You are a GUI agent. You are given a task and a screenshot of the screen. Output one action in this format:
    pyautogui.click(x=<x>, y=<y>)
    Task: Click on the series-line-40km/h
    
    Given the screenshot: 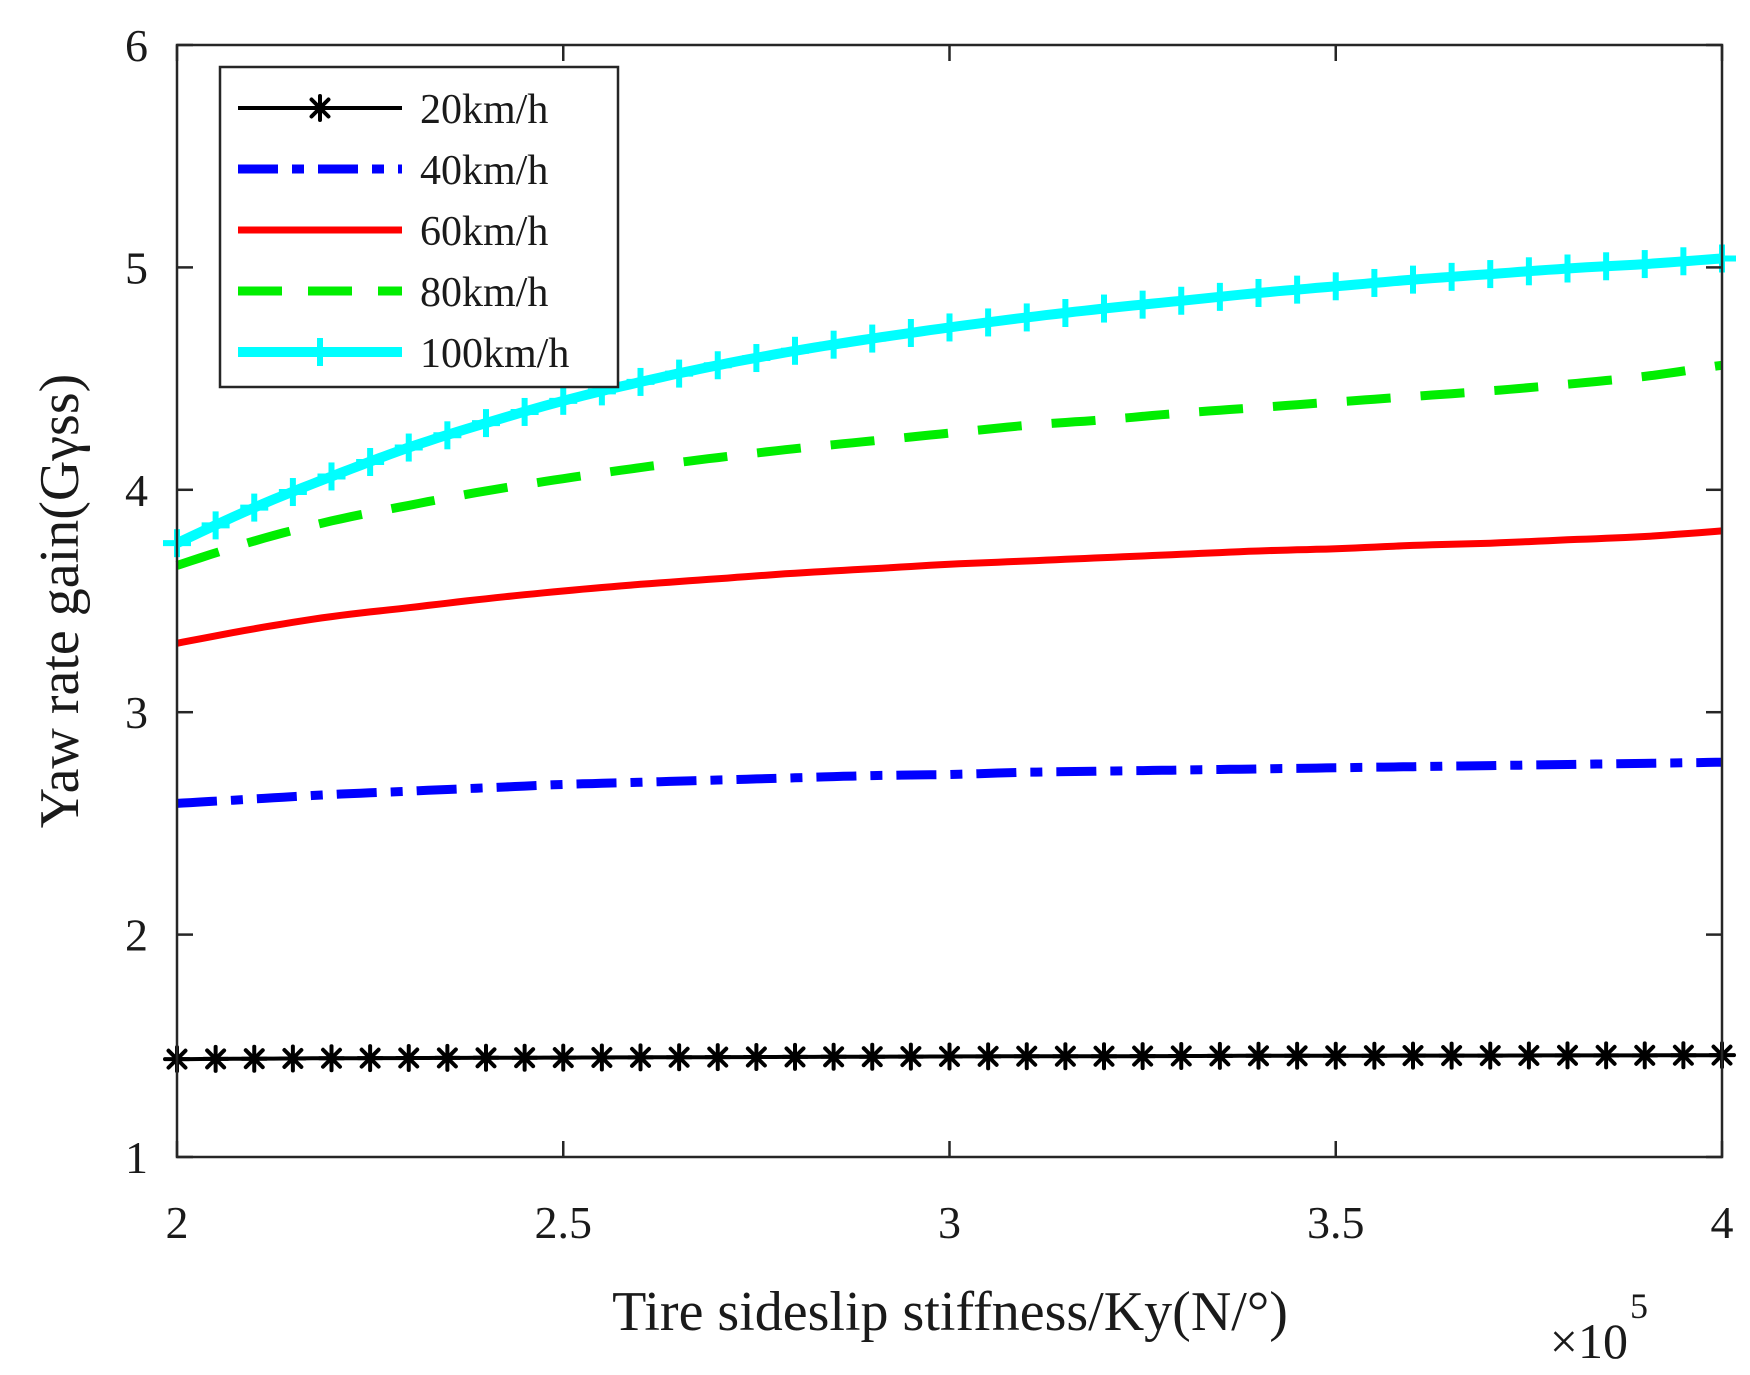 What is the action you would take?
    pyautogui.click(x=949, y=782)
    